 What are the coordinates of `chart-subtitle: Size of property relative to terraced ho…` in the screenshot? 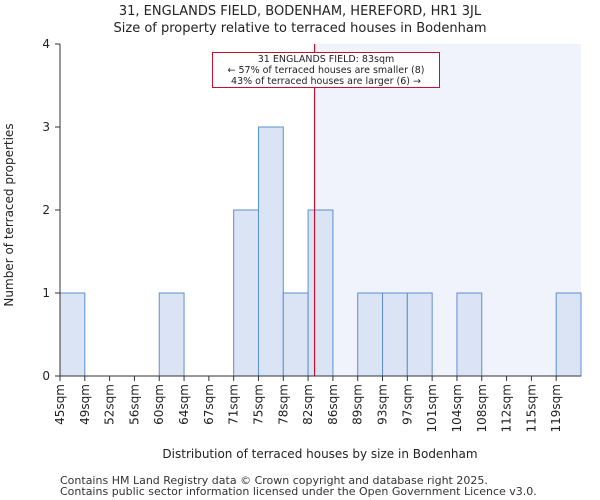 It's located at (300, 28).